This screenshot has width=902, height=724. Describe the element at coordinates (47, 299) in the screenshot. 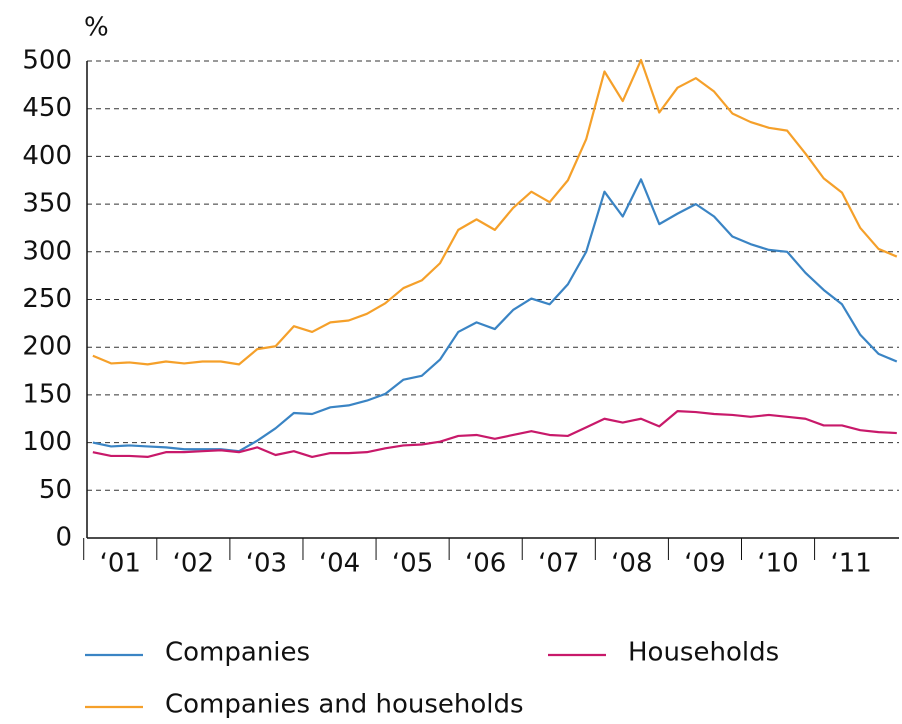

I see `y-tick-label: 250` at that location.